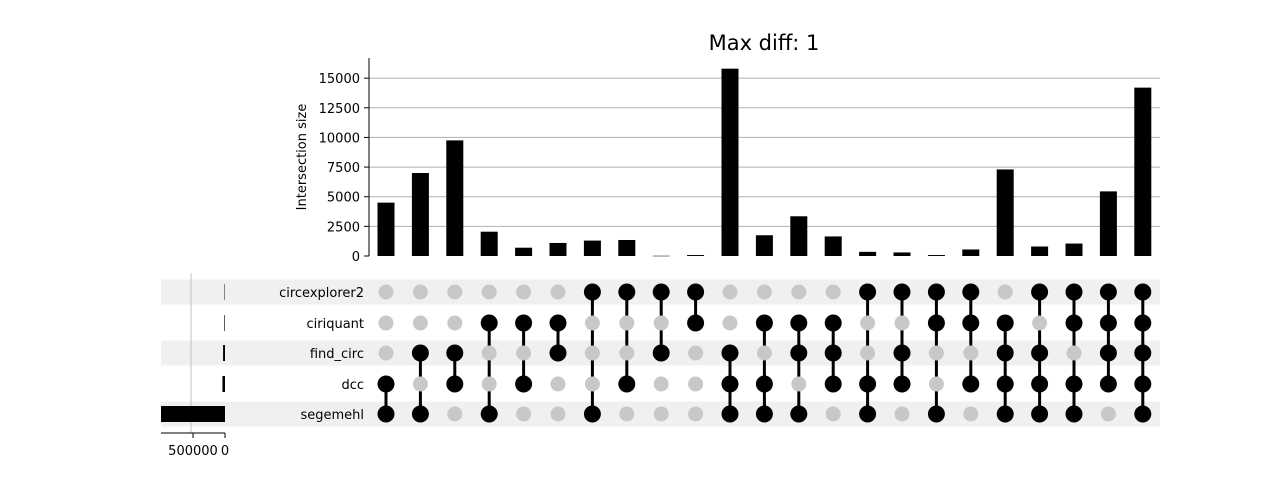 Image resolution: width=1288 pixels, height=488 pixels. Describe the element at coordinates (321, 293) in the screenshot. I see `set-label: circexplorer2` at that location.